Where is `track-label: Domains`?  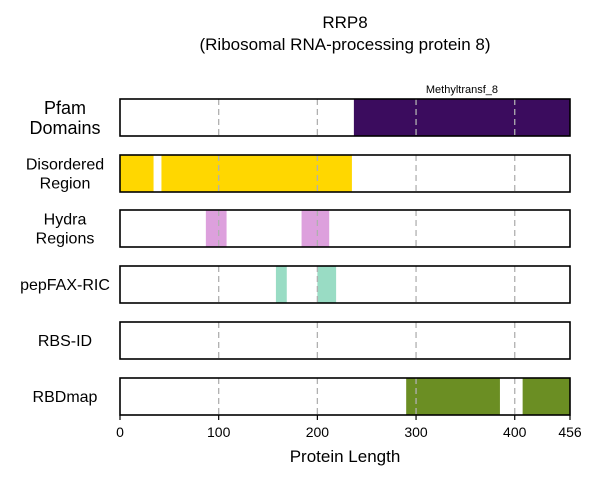 track-label: Domains is located at coordinates (64, 128).